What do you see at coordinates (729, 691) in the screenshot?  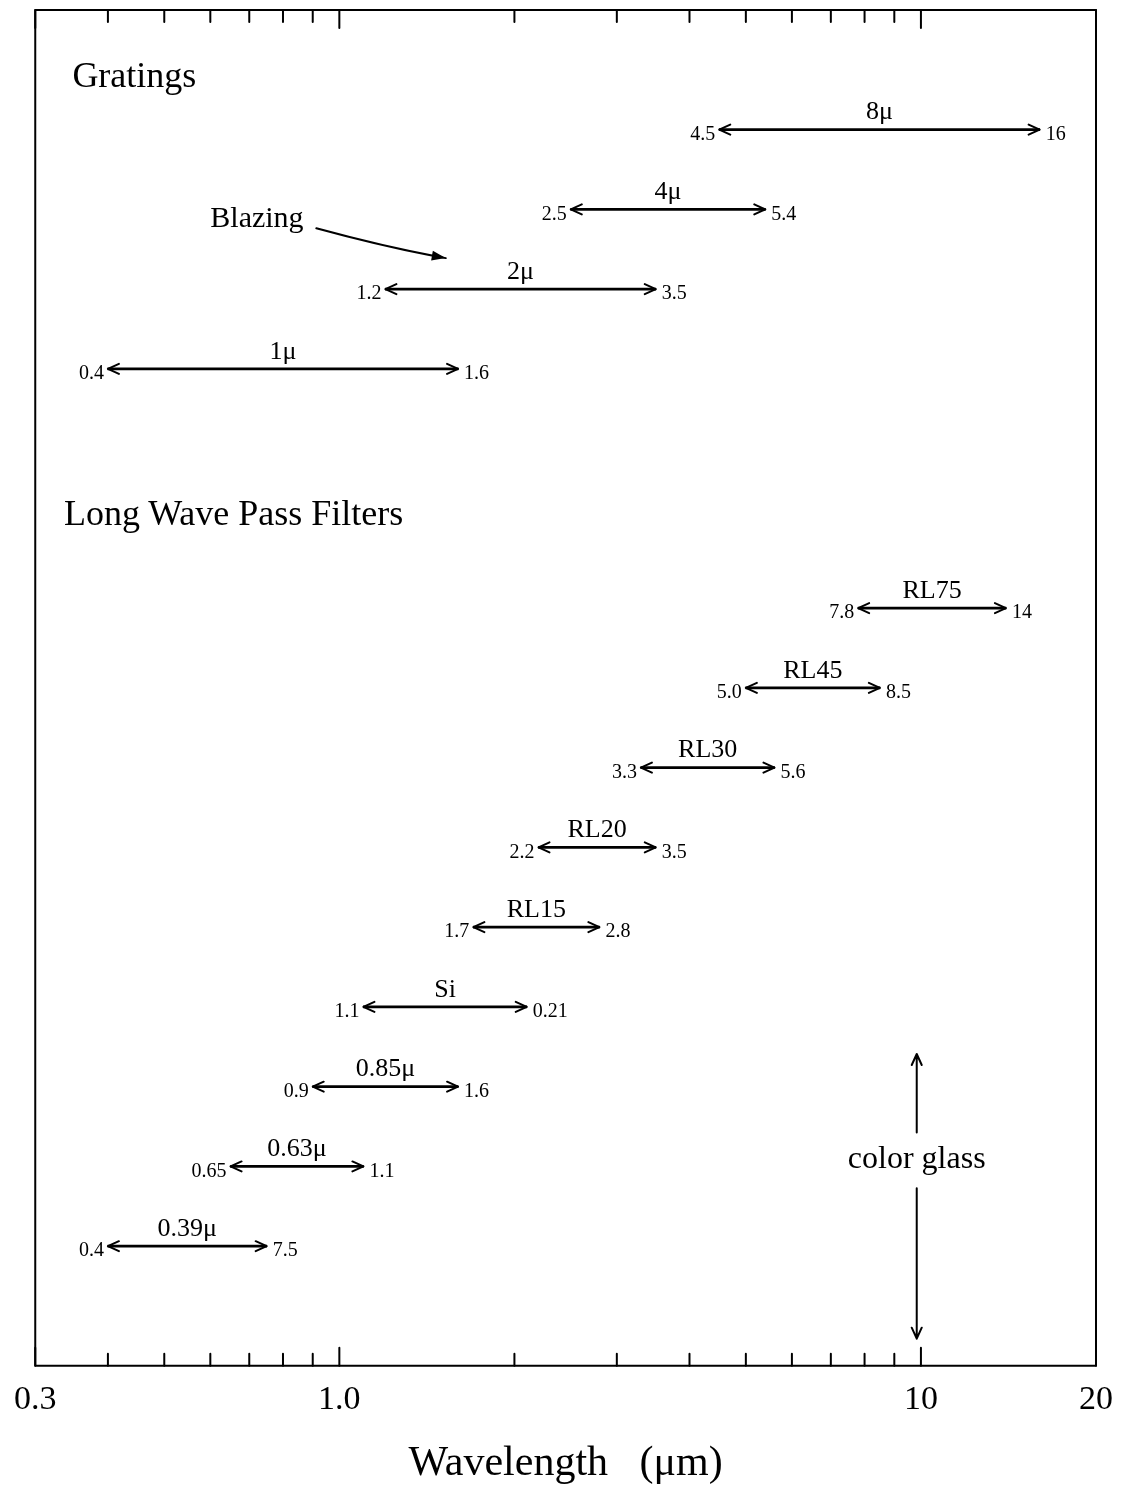 I see `annotation: 5.0` at bounding box center [729, 691].